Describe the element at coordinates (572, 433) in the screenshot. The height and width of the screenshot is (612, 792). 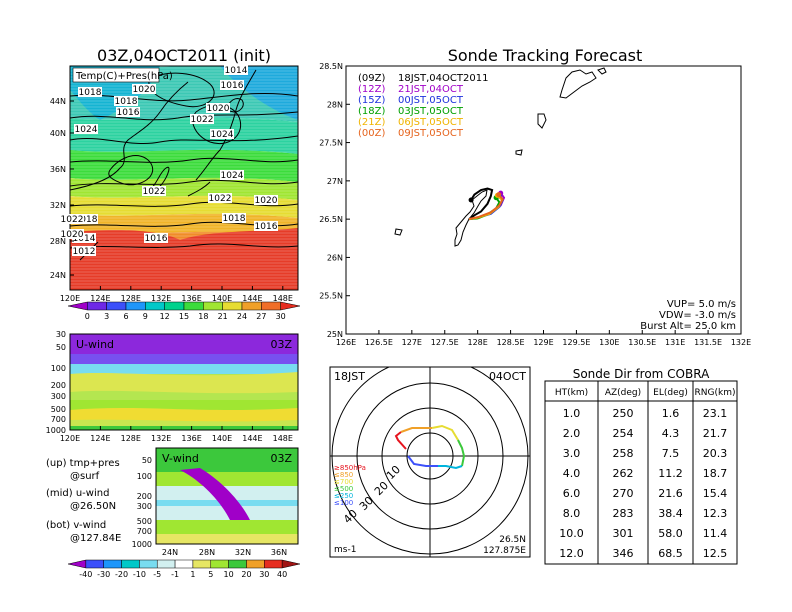
I see `table-cell: 2.0` at that location.